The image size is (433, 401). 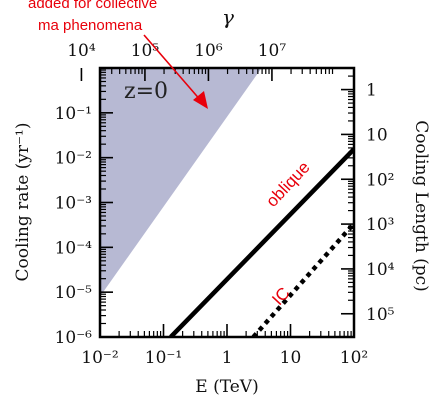 What do you see at coordinates (227, 358) in the screenshot?
I see `x-tick-label: 1` at bounding box center [227, 358].